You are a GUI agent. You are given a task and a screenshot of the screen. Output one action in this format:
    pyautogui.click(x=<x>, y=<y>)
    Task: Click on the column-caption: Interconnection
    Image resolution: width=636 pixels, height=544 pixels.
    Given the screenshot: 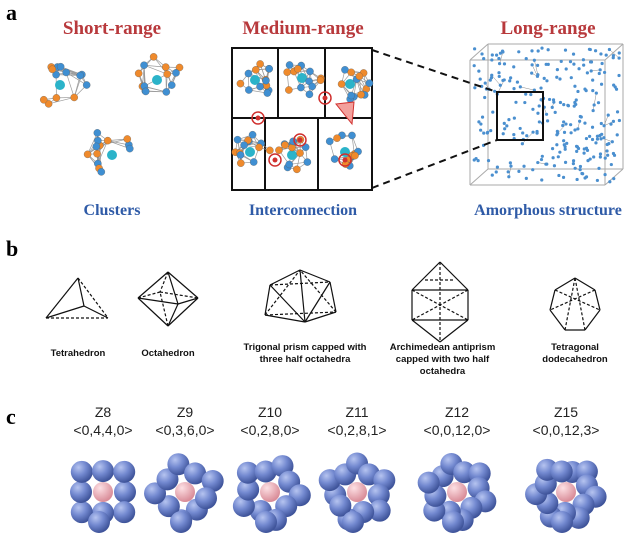 What is the action you would take?
    pyautogui.click(x=303, y=210)
    